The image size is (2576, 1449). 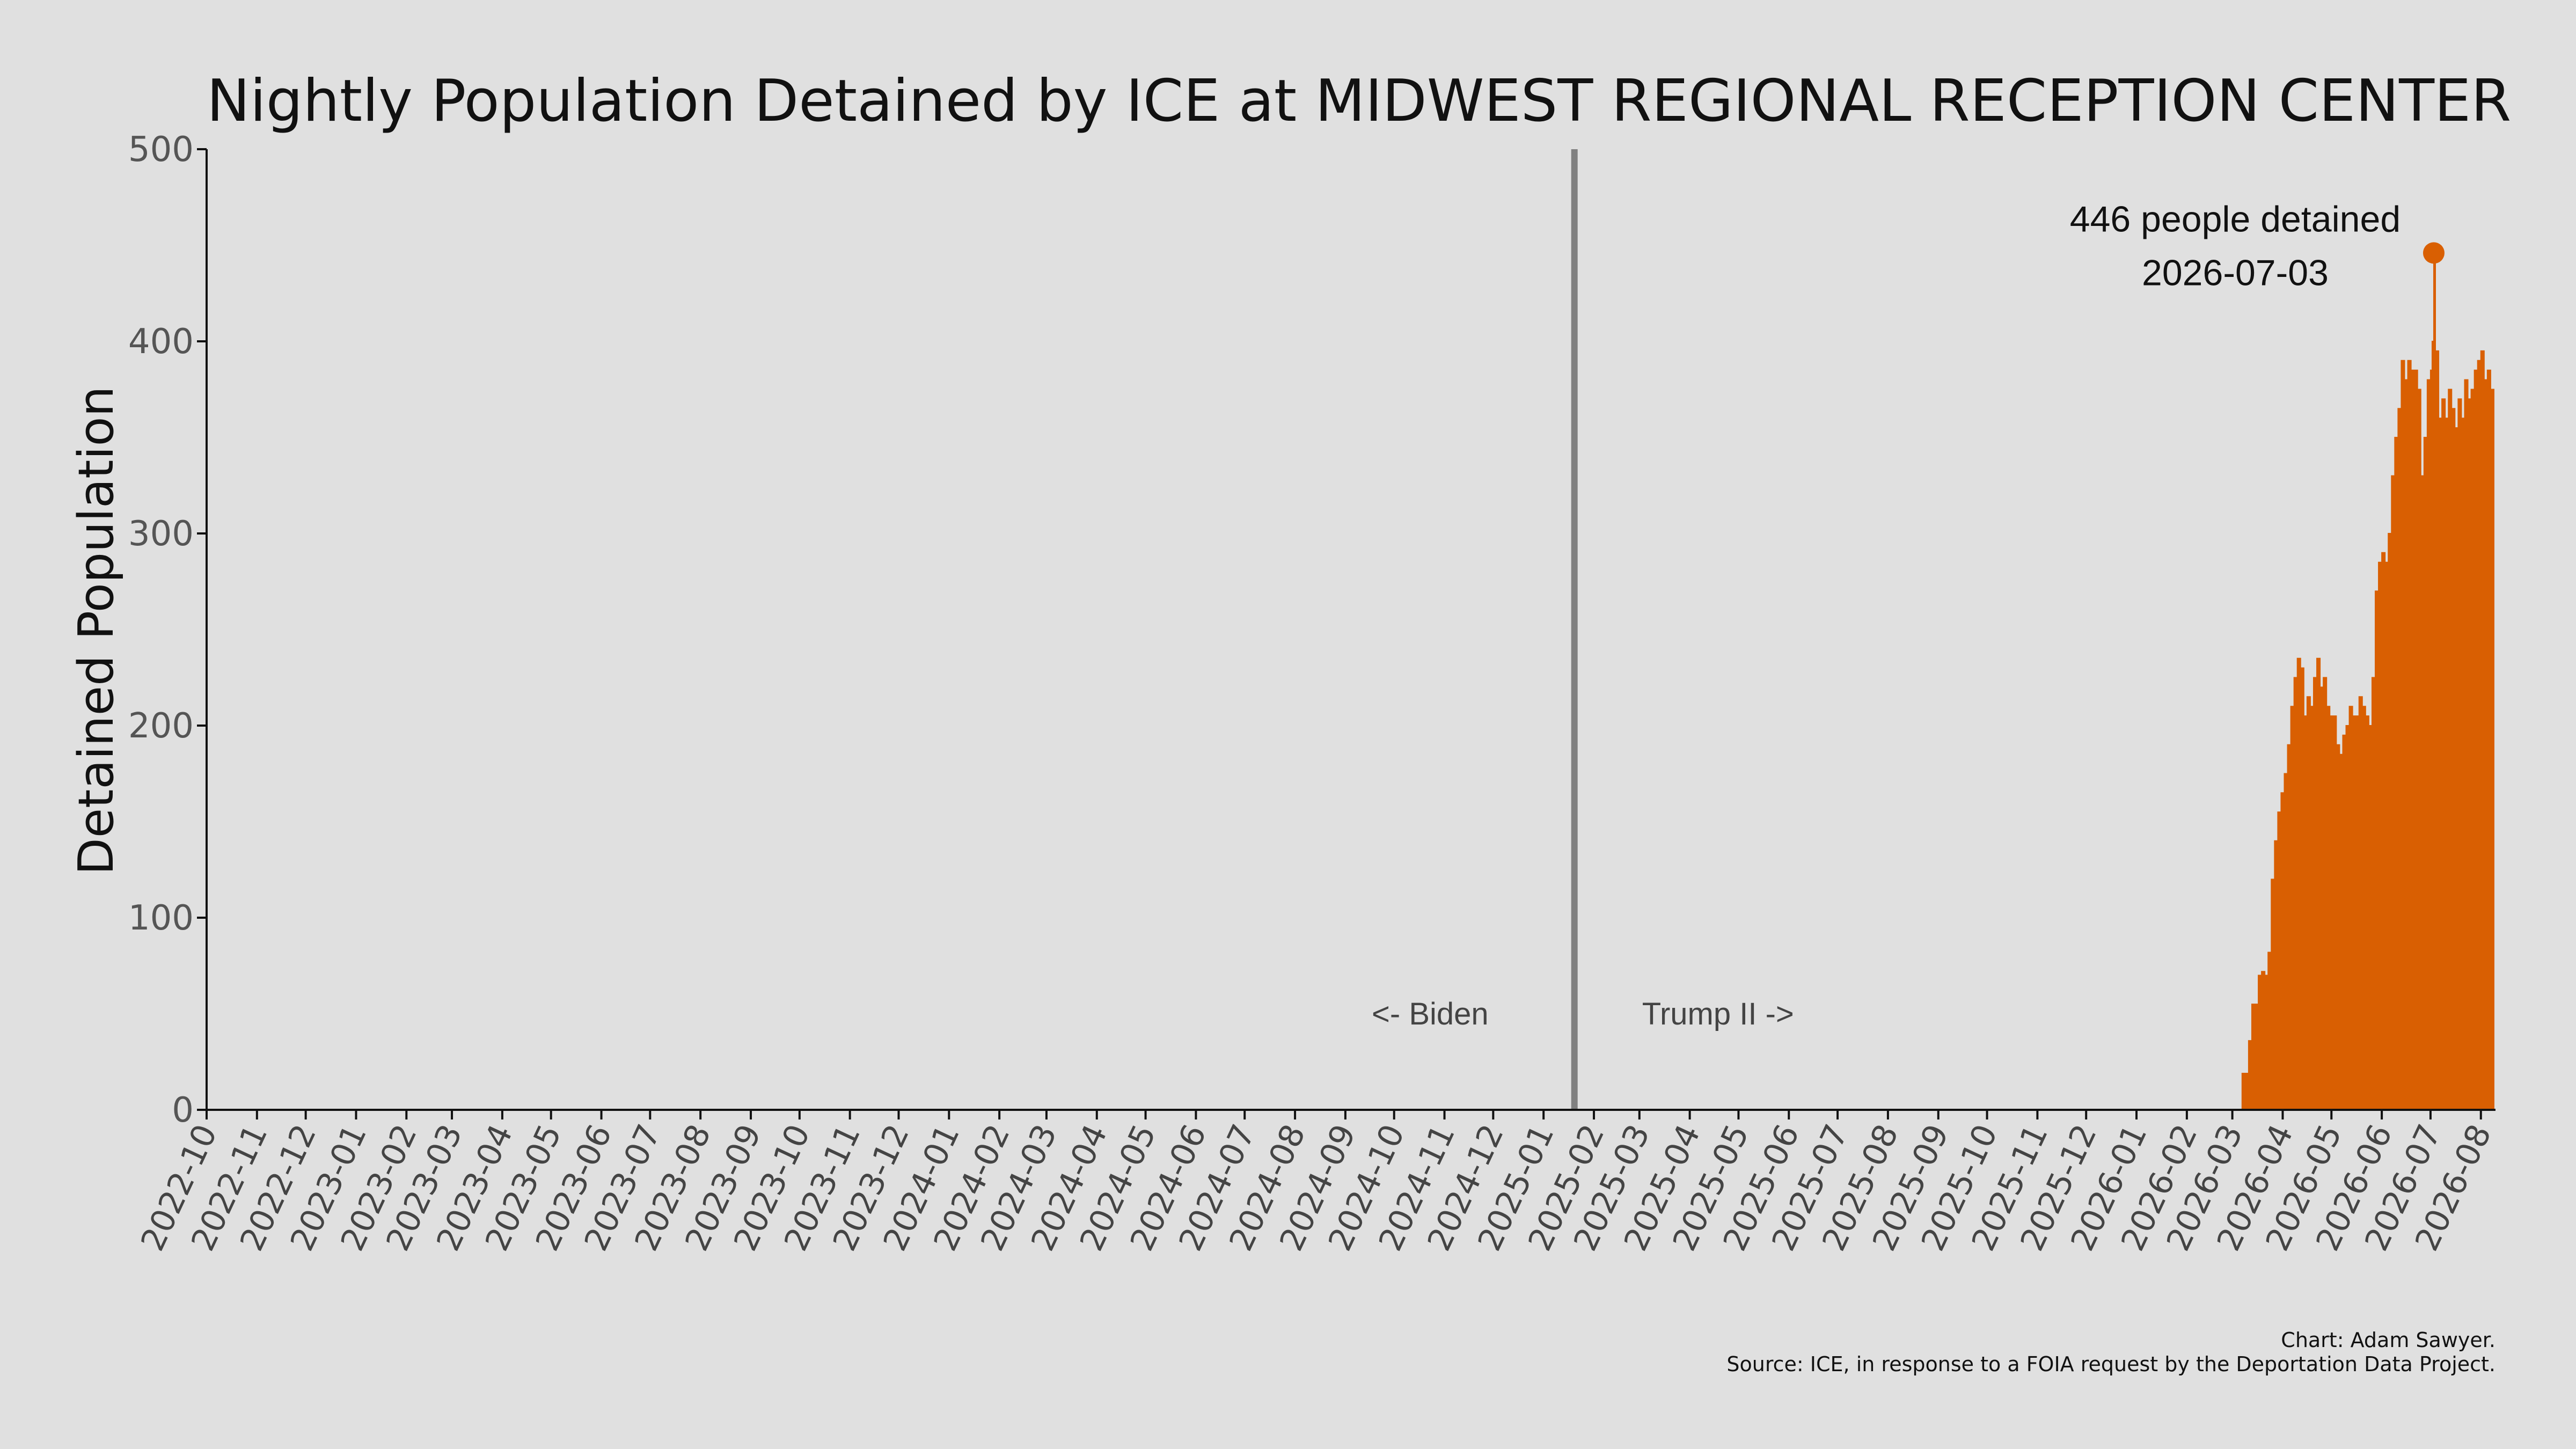 What do you see at coordinates (2434, 253) in the screenshot?
I see `peak-marker` at bounding box center [2434, 253].